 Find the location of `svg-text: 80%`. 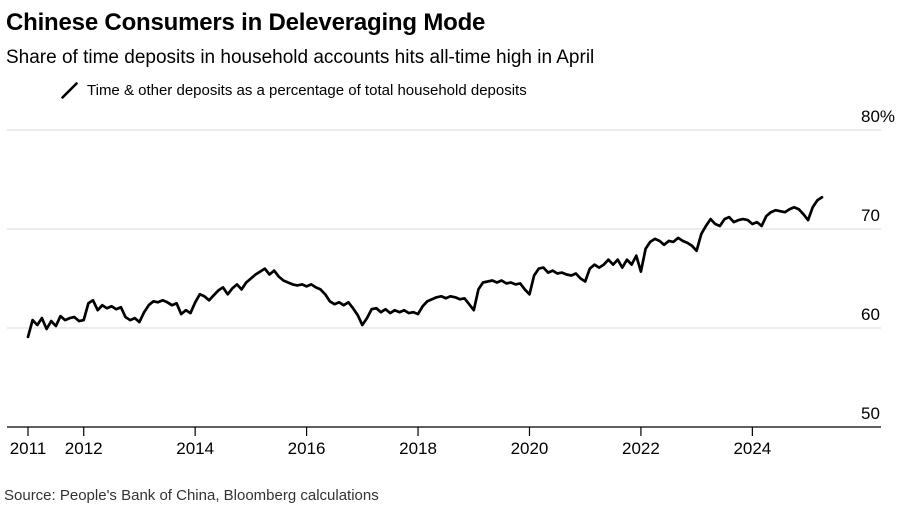

svg-text: 80% is located at coordinates (878, 116).